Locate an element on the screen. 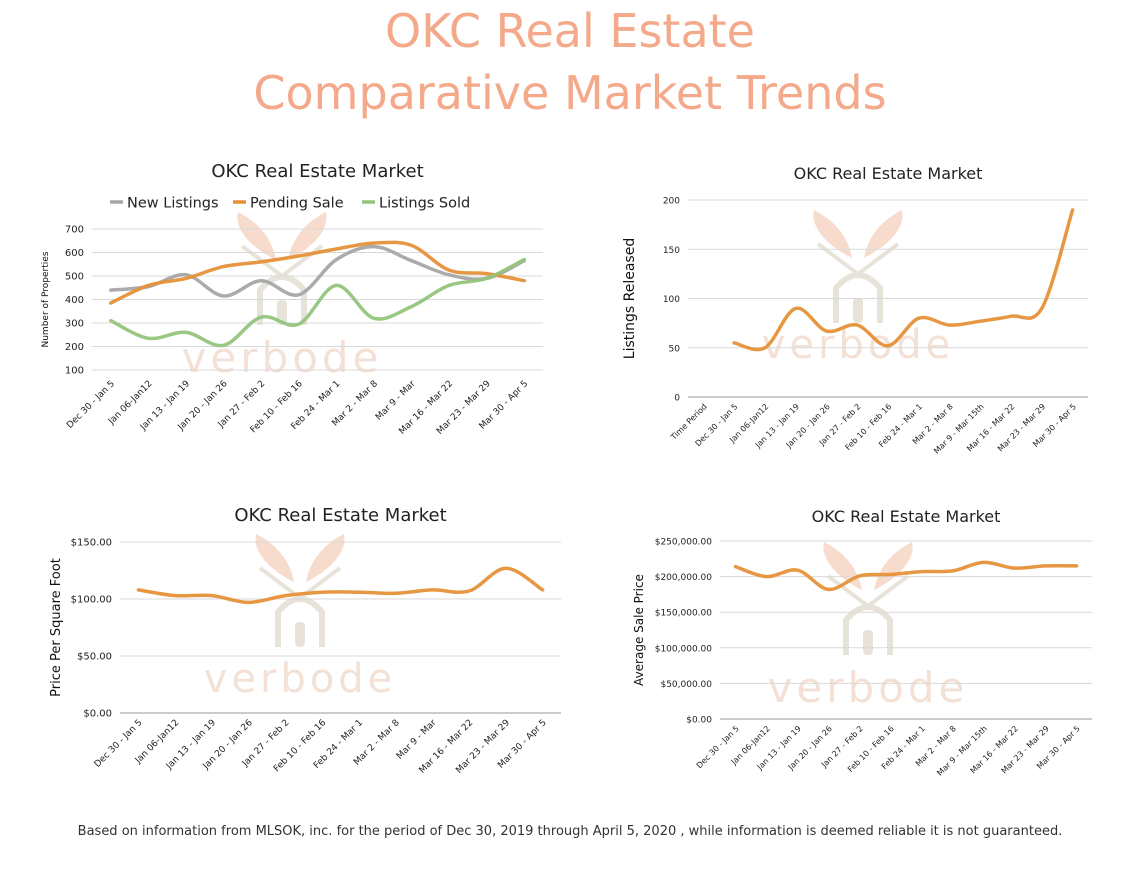 Image resolution: width=1140 pixels, height=881 pixels. y-axis-label: Listings Released is located at coordinates (630, 298).